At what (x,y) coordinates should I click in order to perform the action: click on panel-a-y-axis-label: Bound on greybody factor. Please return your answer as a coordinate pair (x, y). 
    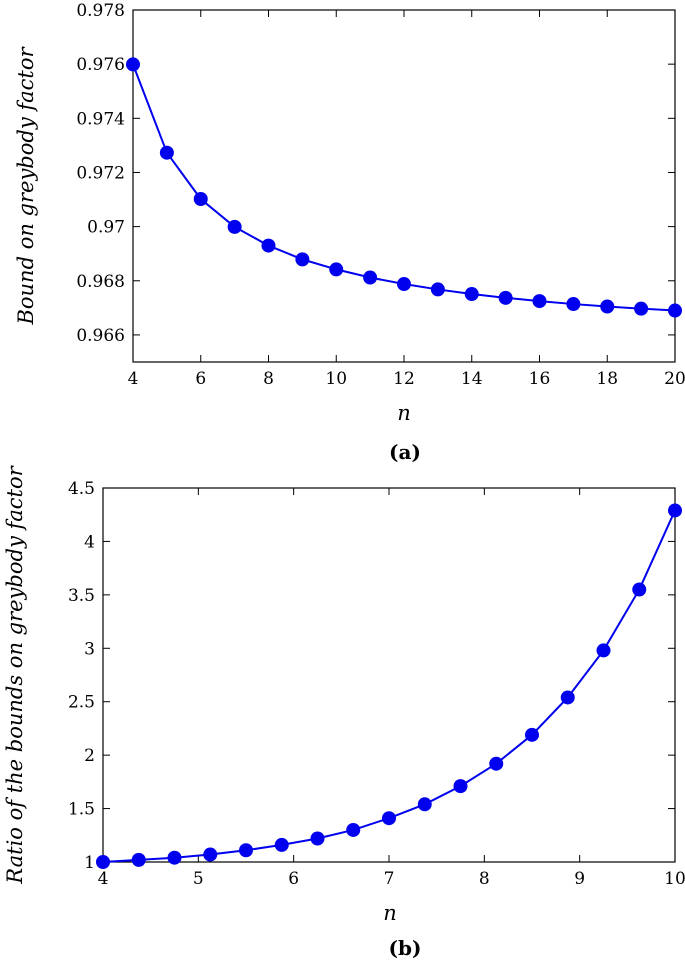
    Looking at the image, I should click on (26, 185).